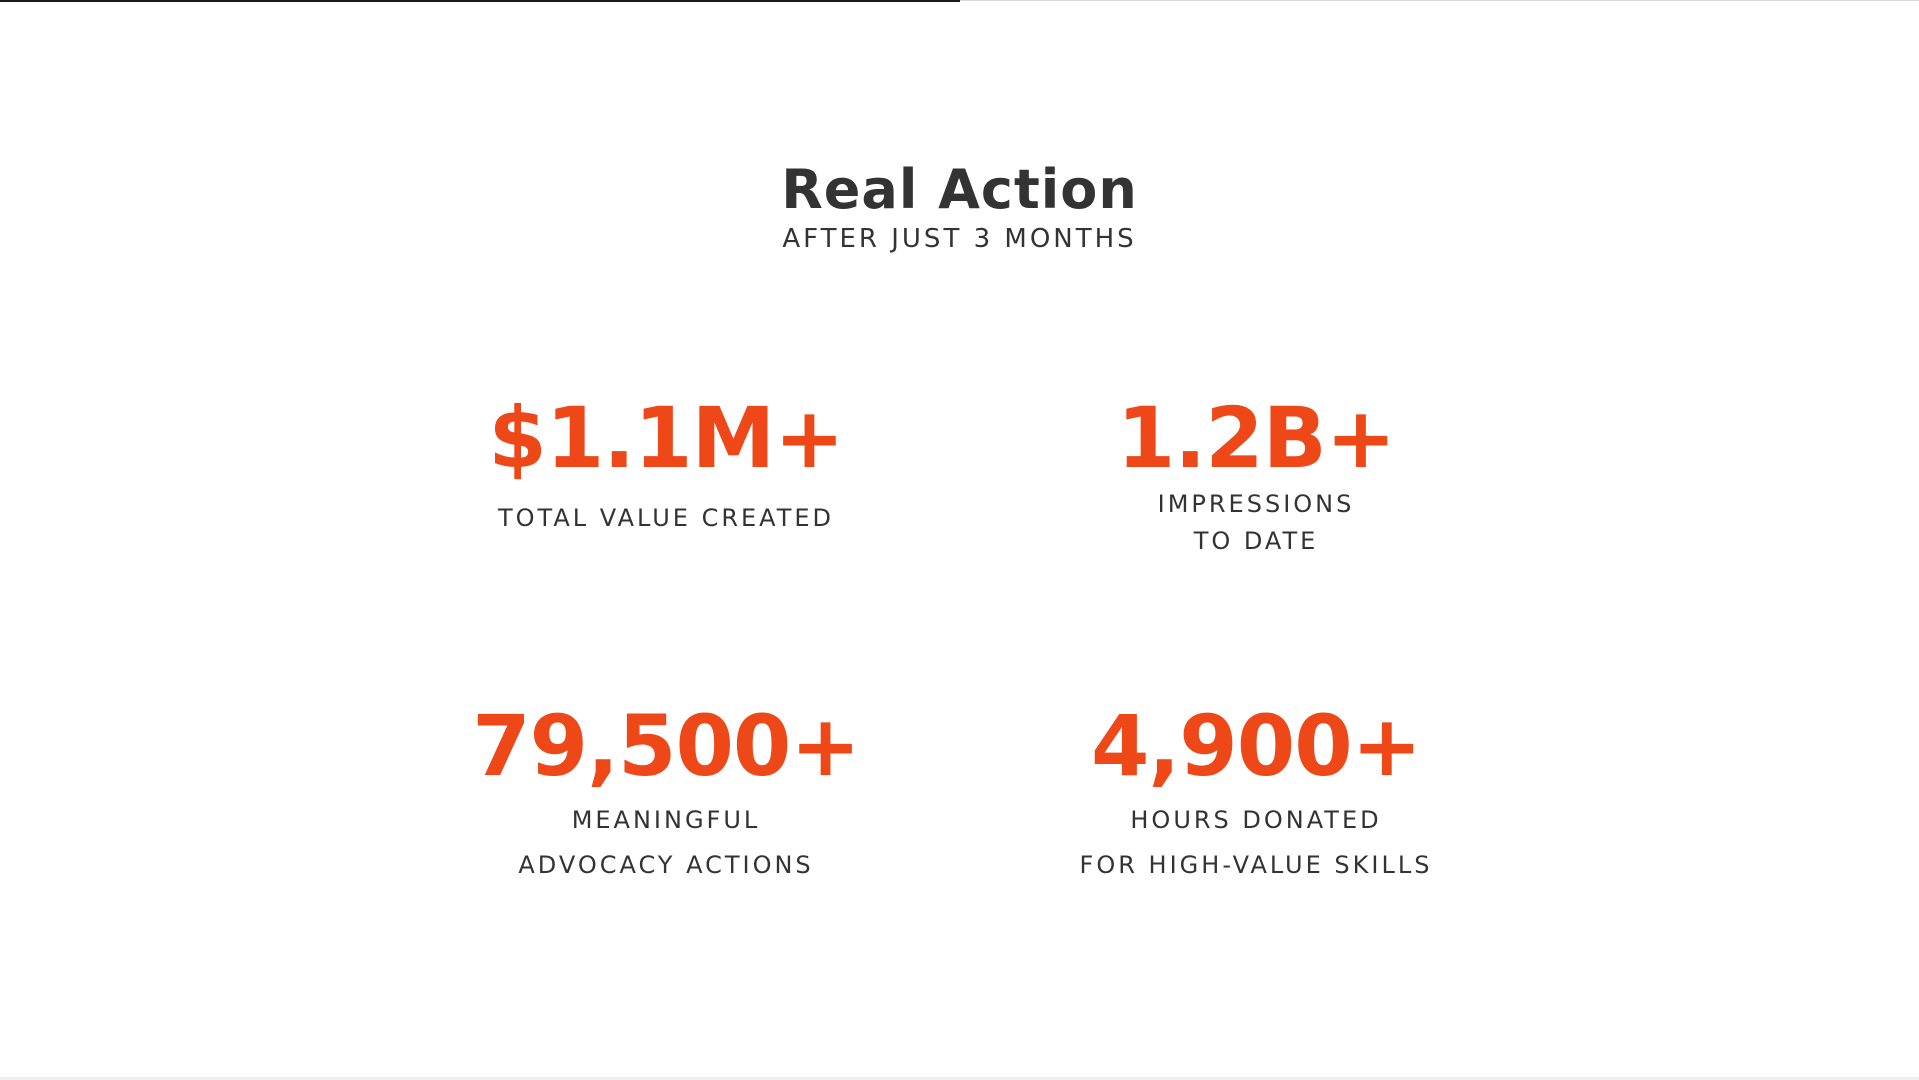 This screenshot has width=1919, height=1080. Describe the element at coordinates (1256, 504) in the screenshot. I see `stat-label-line: IMPRESSIONS` at that location.